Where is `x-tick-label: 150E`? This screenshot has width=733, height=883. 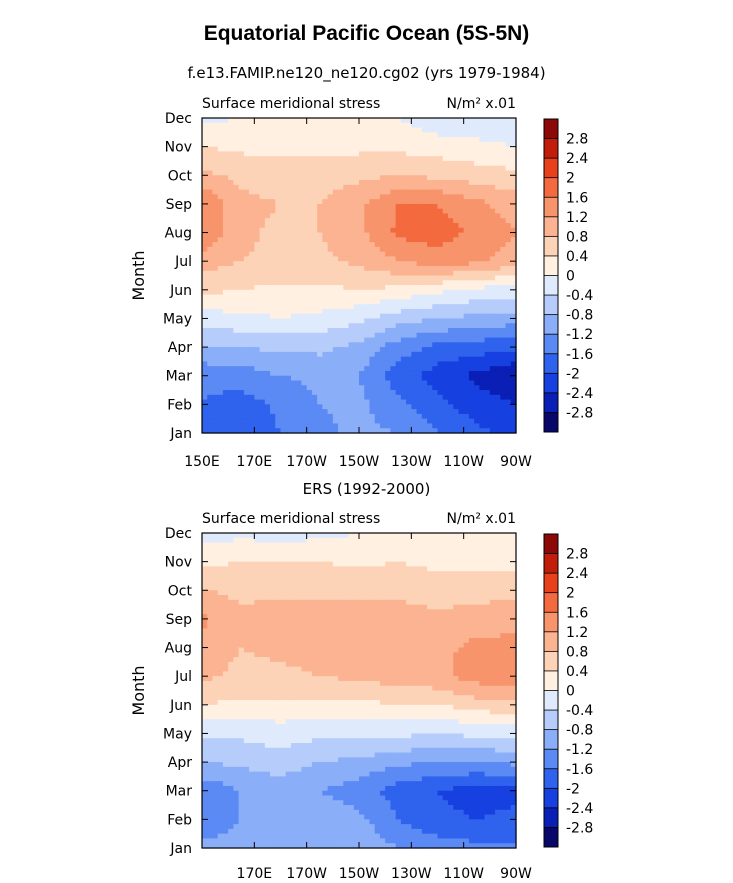
x-tick-label: 150E is located at coordinates (202, 462).